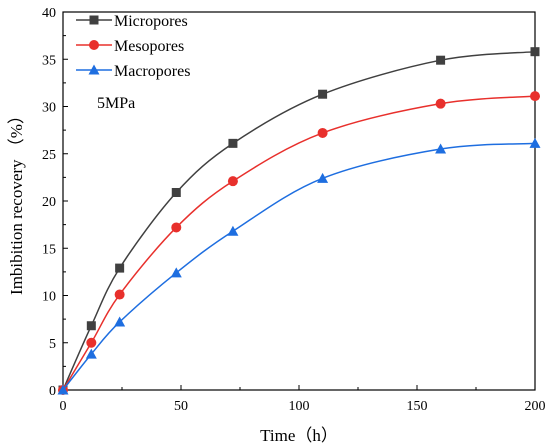 The height and width of the screenshot is (447, 550). Describe the element at coordinates (49, 202) in the screenshot. I see `y-tick-label: 20` at that location.